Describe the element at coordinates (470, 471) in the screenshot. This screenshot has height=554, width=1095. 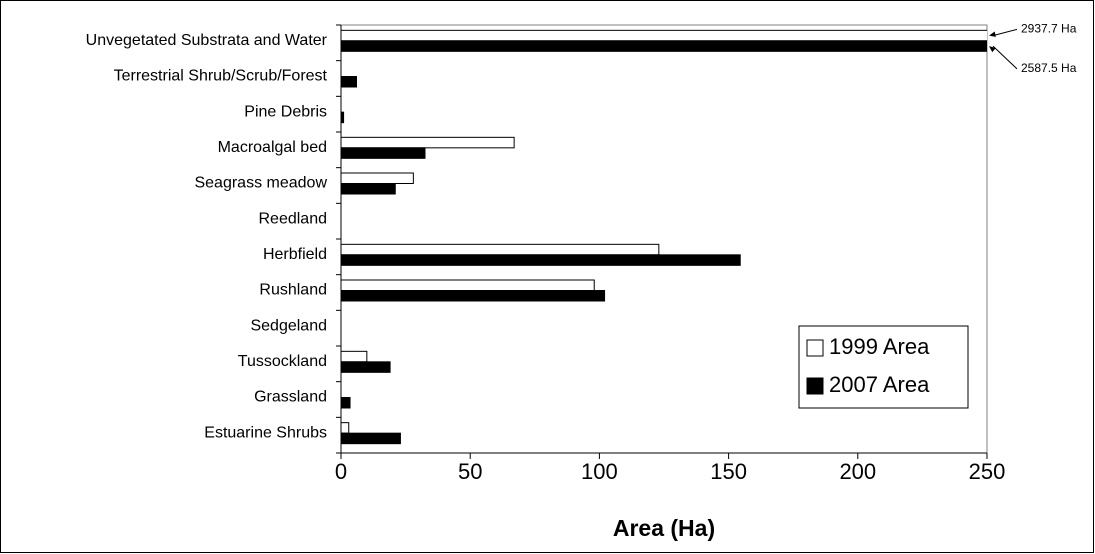
I see `x-tick-label: 50` at that location.